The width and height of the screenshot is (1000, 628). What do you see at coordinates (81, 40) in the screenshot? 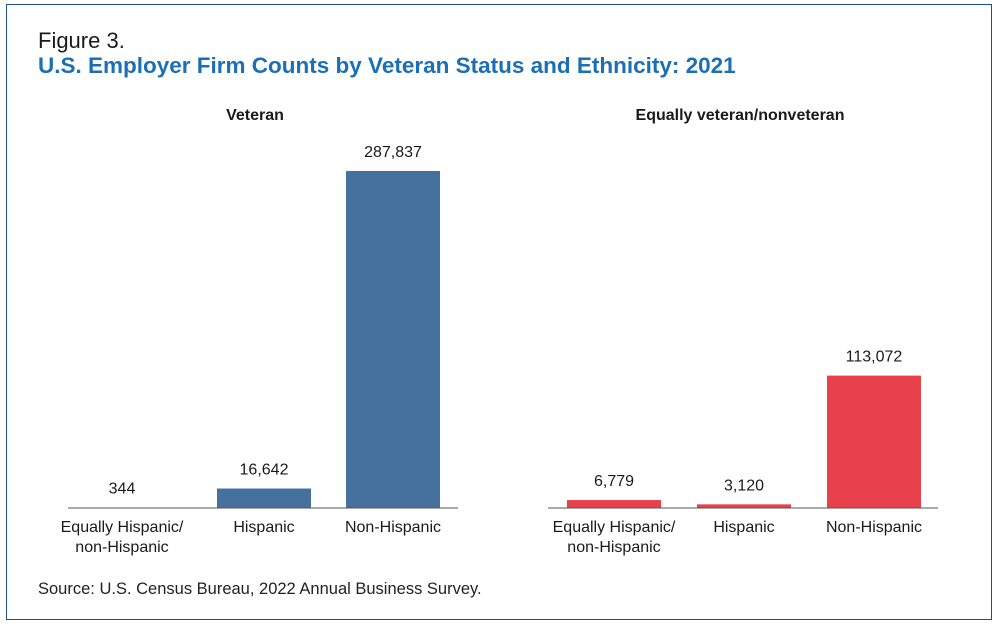
I see `figure-label: Figure 3.` at bounding box center [81, 40].